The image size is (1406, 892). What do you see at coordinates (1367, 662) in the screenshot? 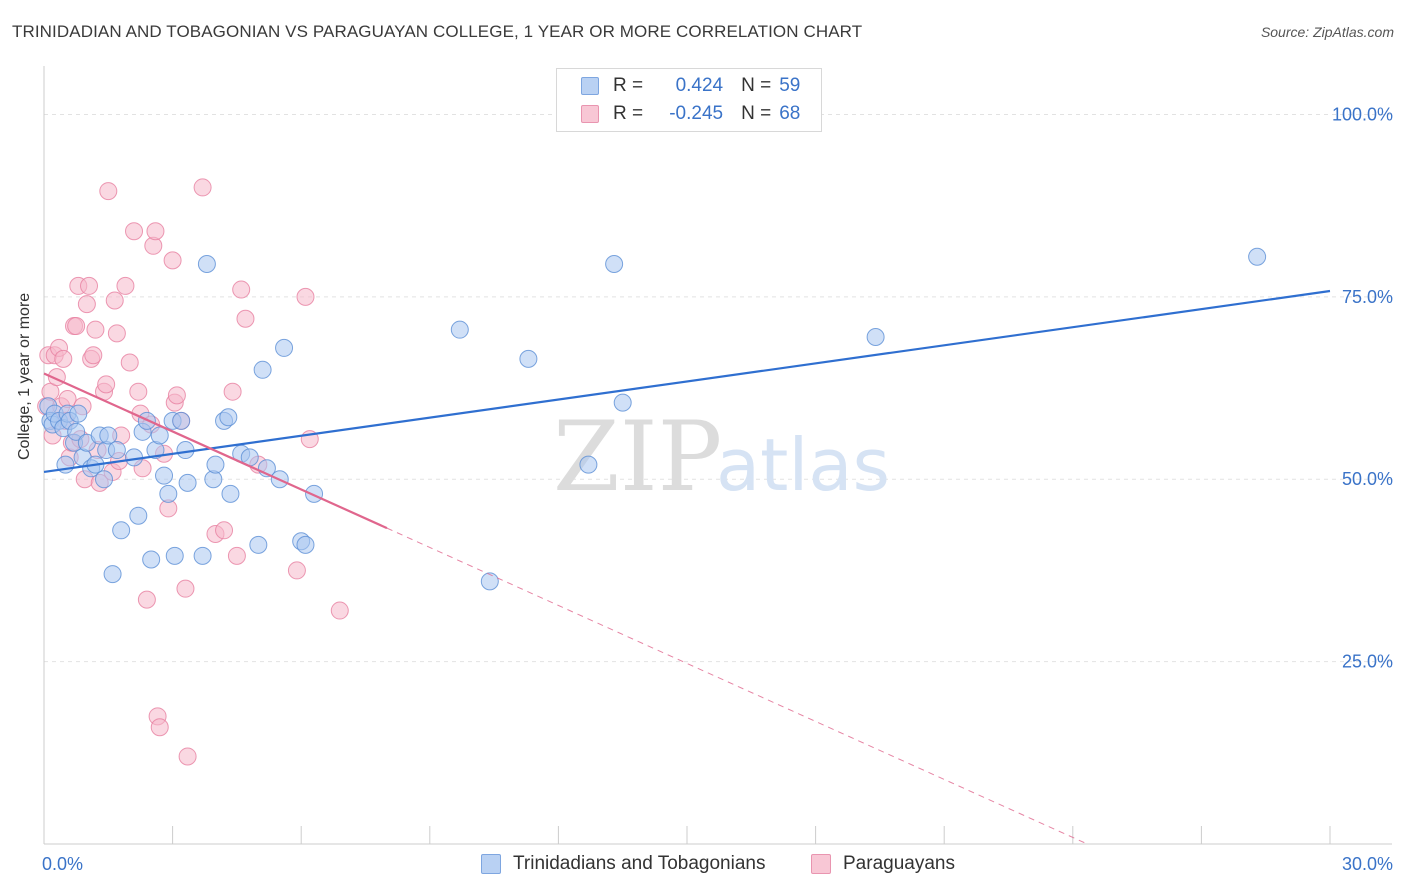
I see `y-tick-label: 25.0%` at bounding box center [1367, 662].